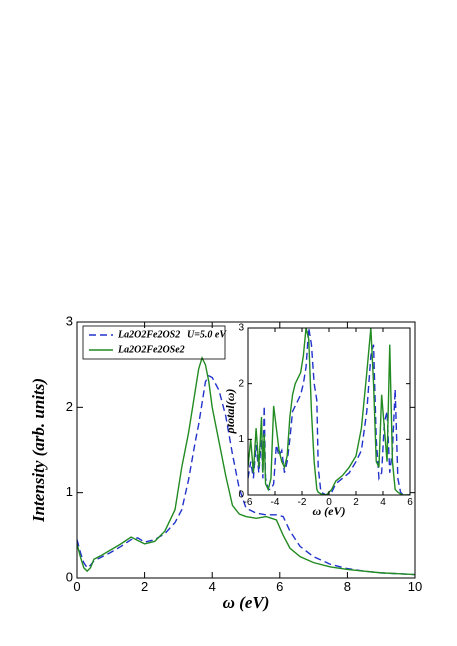 The height and width of the screenshot is (646, 457). What do you see at coordinates (347, 586) in the screenshot?
I see `x-tick-label: 8` at bounding box center [347, 586].